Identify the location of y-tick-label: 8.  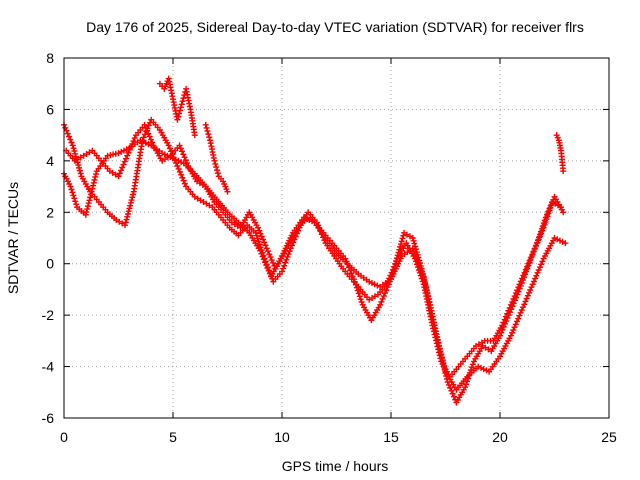
(50, 58).